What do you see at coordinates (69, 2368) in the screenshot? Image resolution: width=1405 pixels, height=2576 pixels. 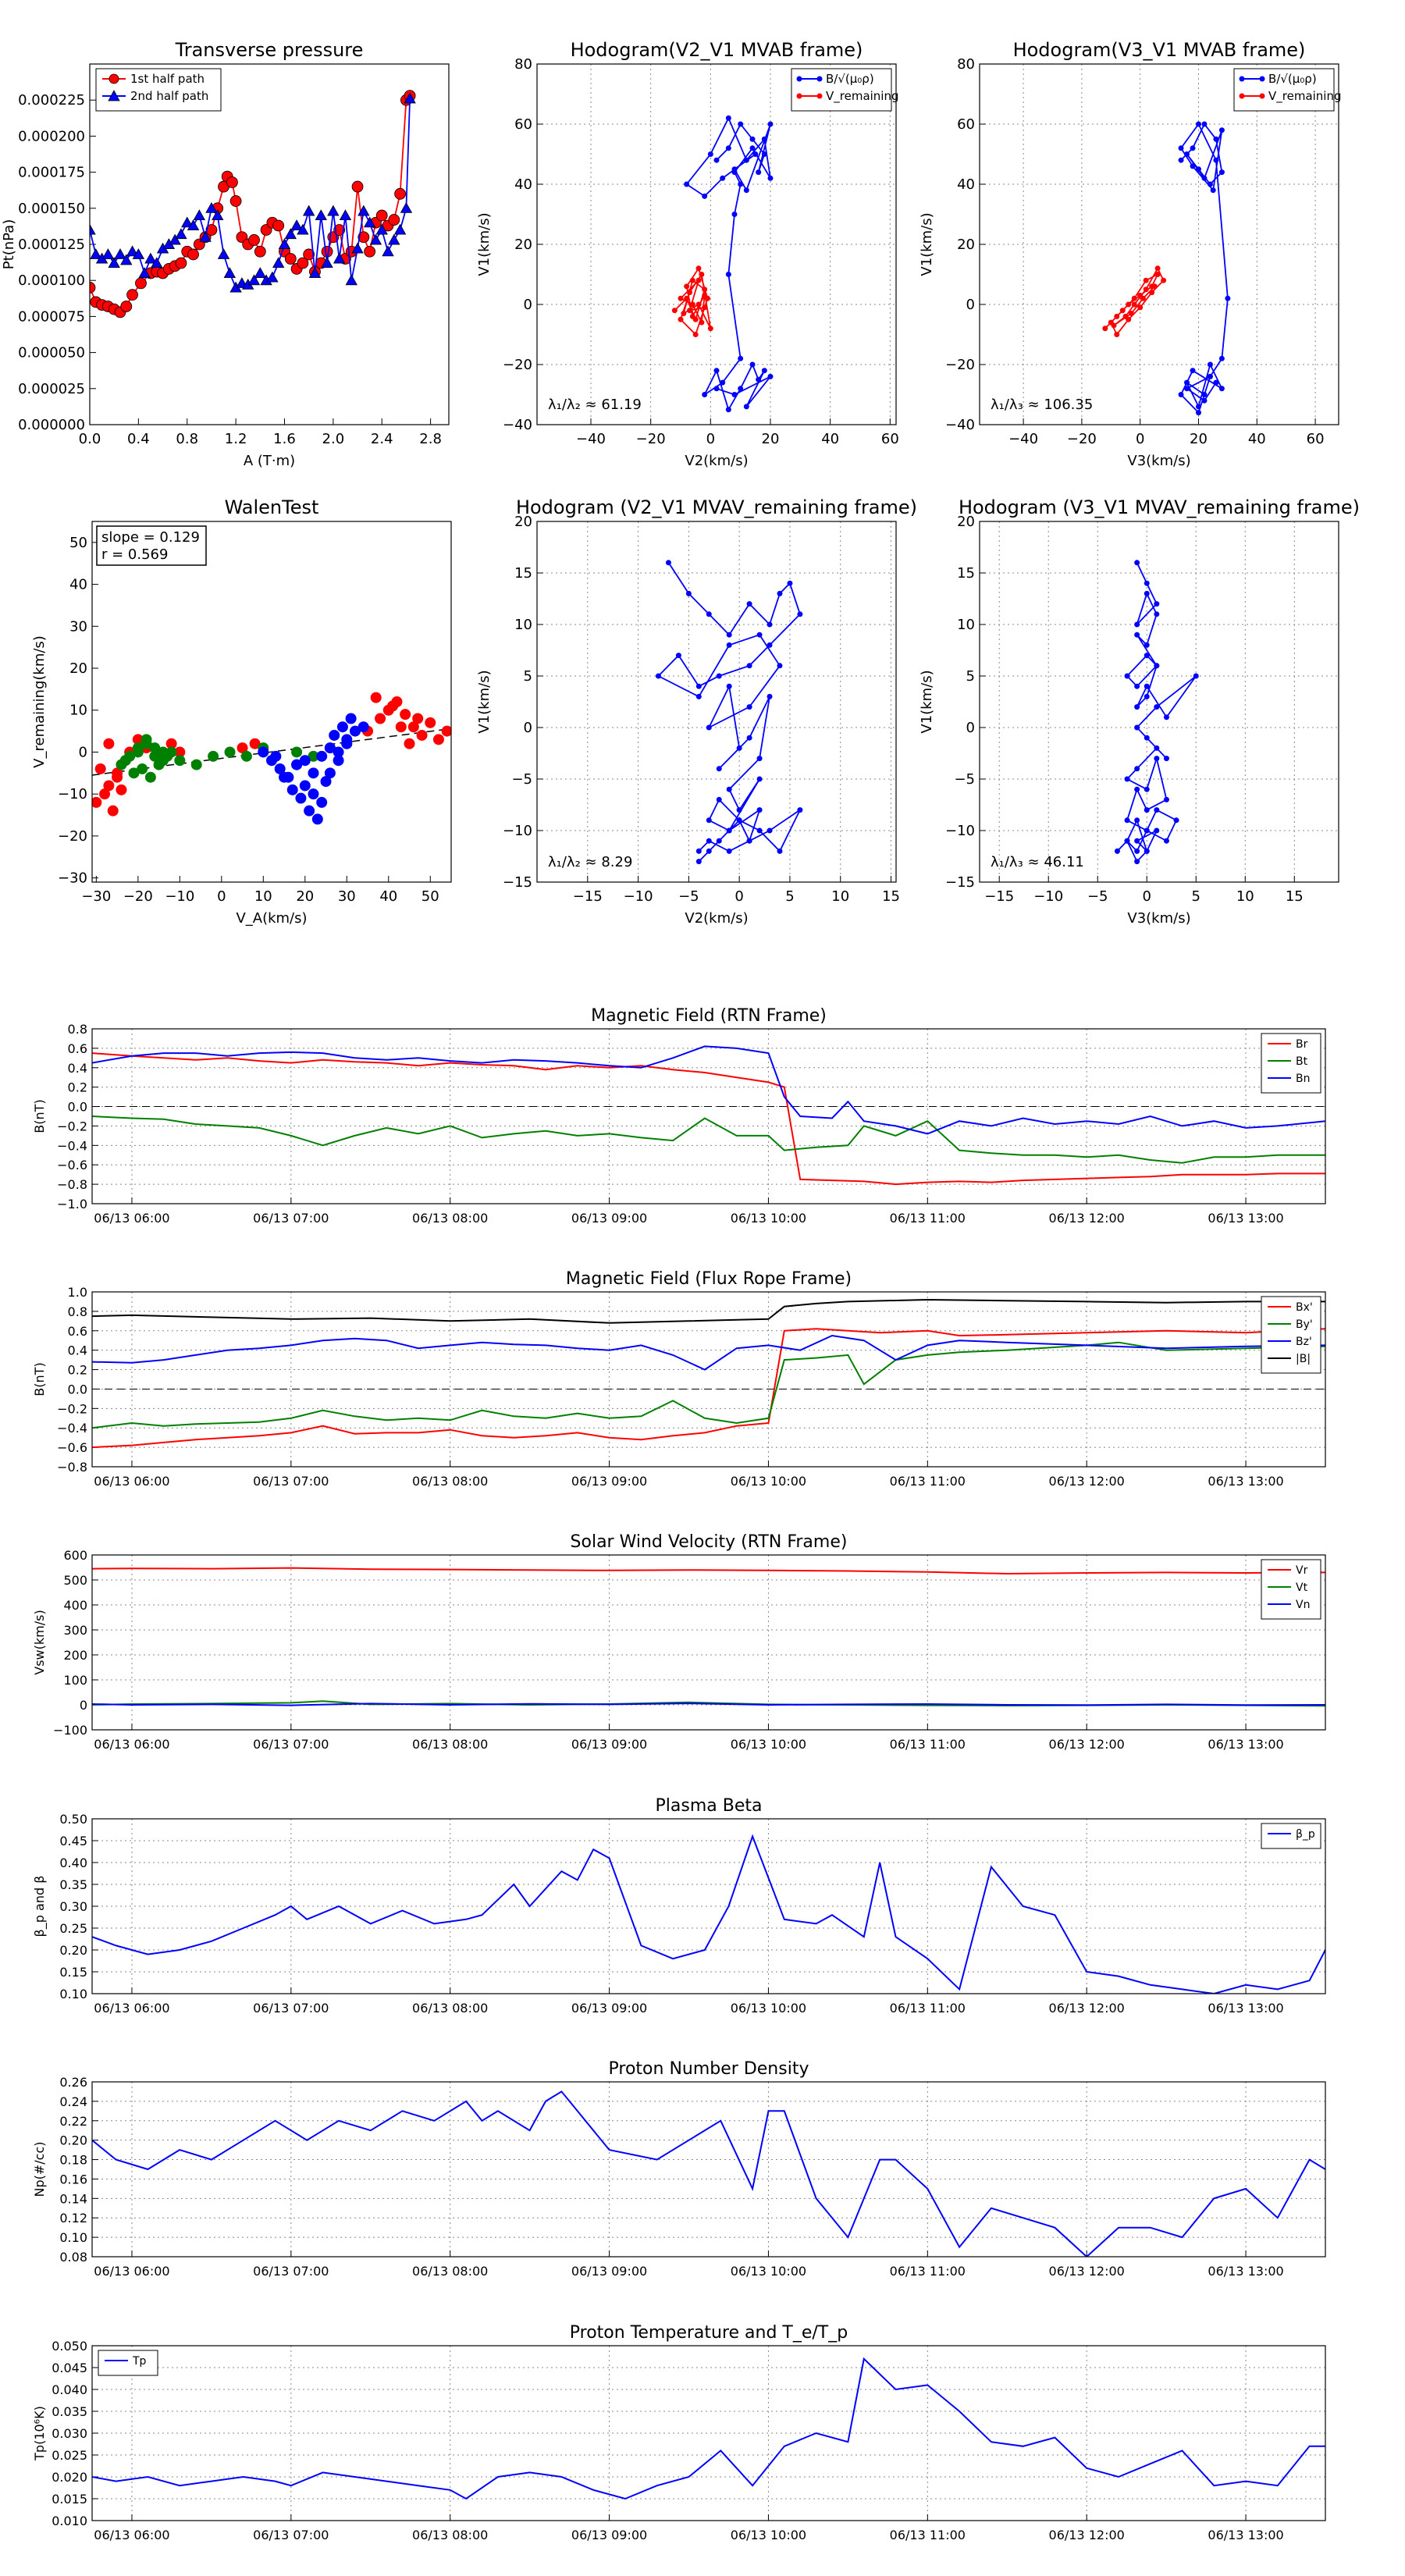 I see `y-tick-label: 0.045` at bounding box center [69, 2368].